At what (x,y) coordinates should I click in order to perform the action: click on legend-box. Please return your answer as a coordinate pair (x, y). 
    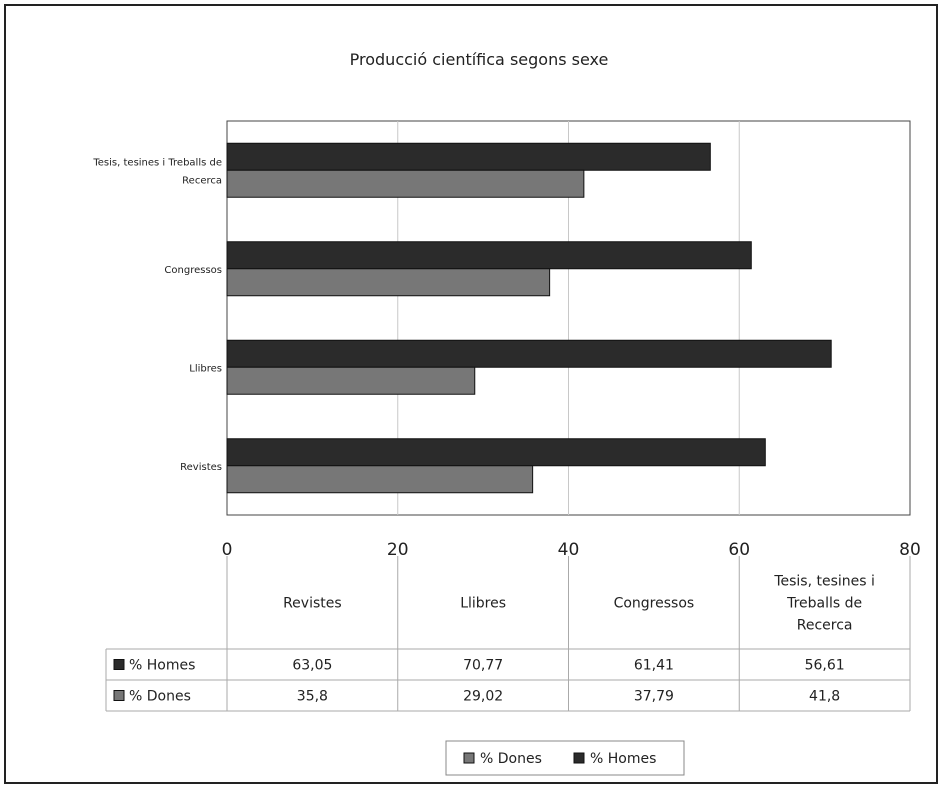
    Looking at the image, I should click on (565, 758).